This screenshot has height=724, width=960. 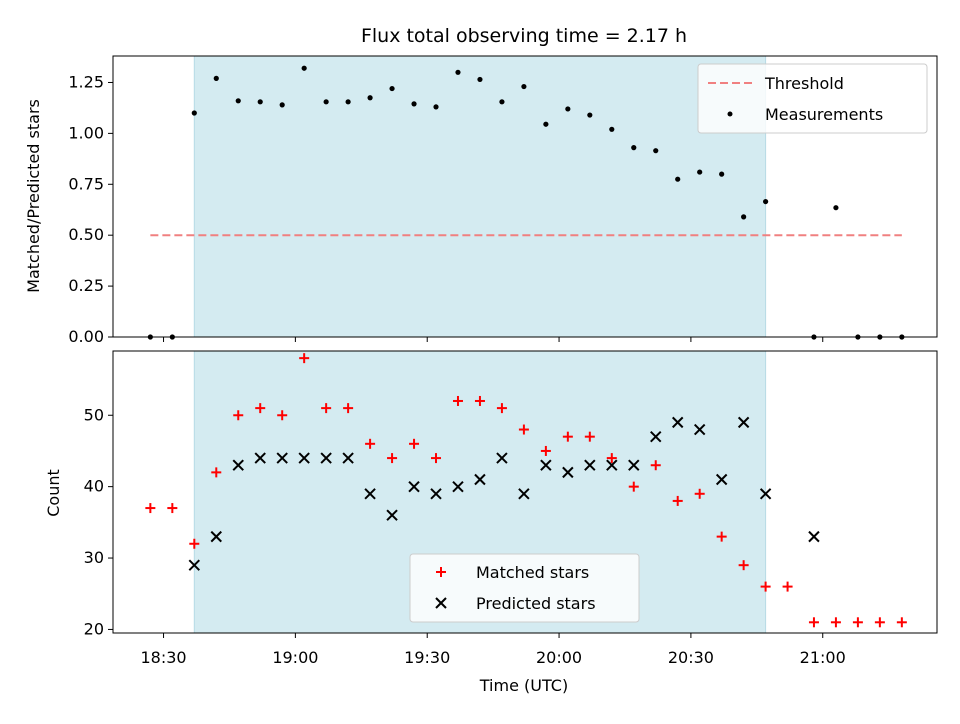 I want to click on top-x-axis-ticks, so click(x=493, y=339).